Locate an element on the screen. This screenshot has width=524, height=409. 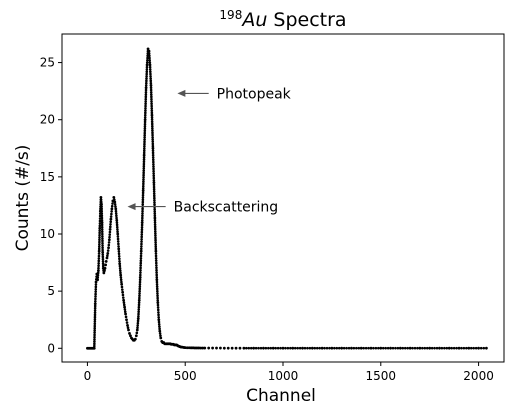
x-tick-label: 500 is located at coordinates (185, 376).